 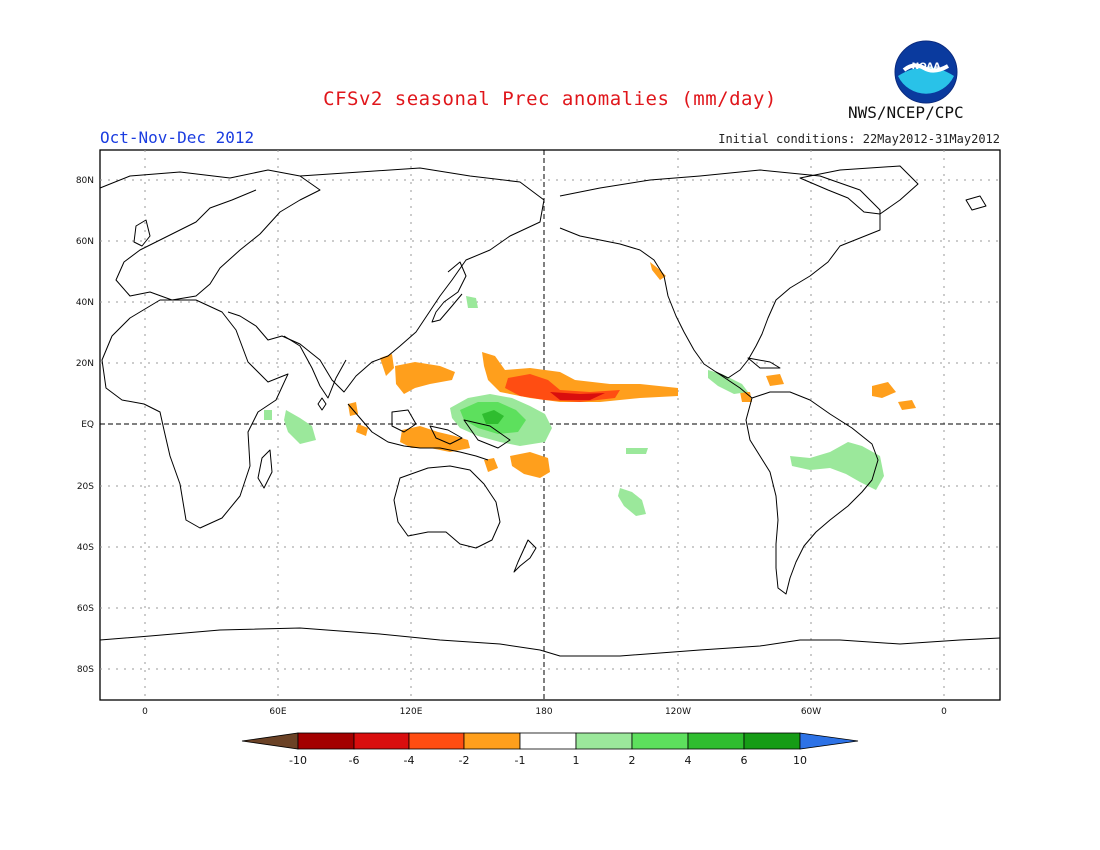 What do you see at coordinates (728, 382) in the screenshot?
I see `wet-anomaly-central-america` at bounding box center [728, 382].